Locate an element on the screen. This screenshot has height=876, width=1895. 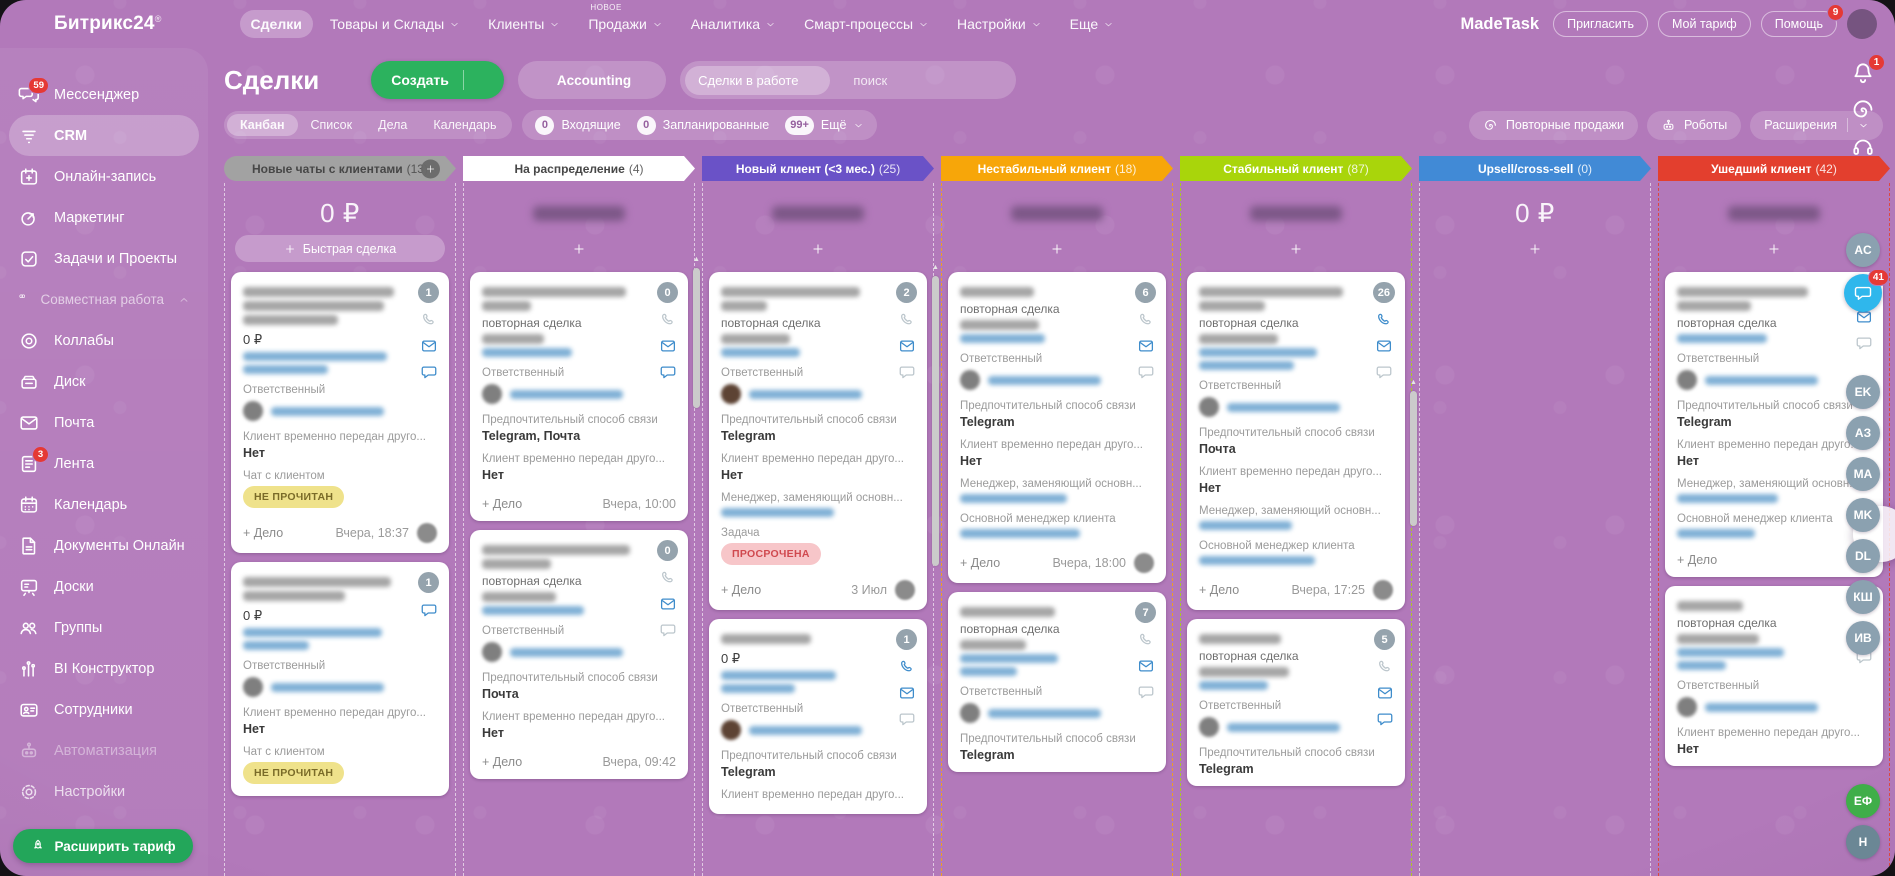
sidebar-item-группы: Группы is located at coordinates (104, 627).